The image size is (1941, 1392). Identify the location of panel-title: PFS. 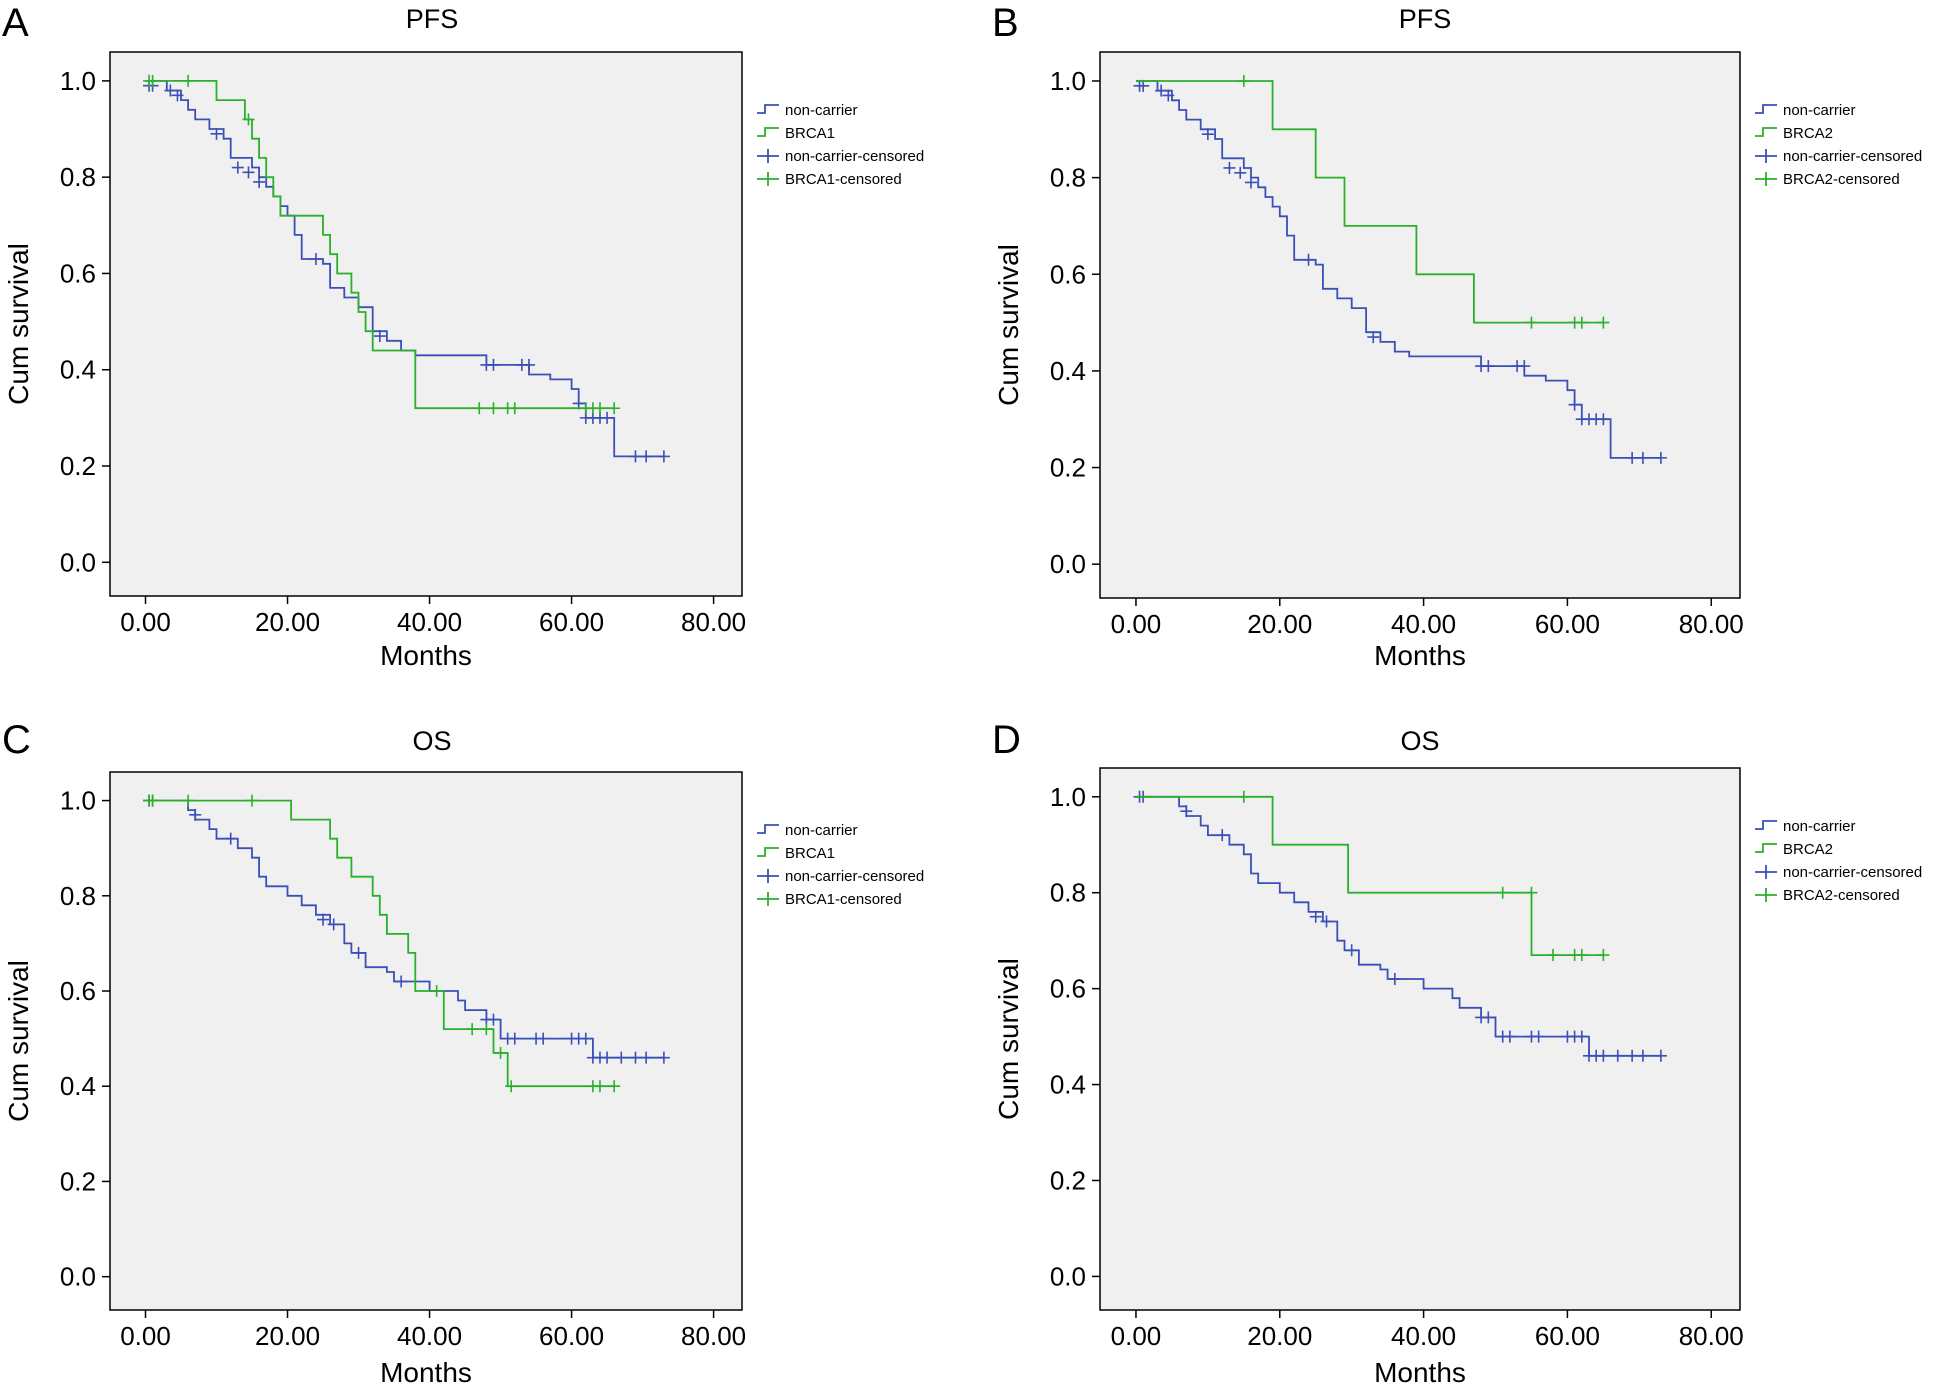
(432, 19).